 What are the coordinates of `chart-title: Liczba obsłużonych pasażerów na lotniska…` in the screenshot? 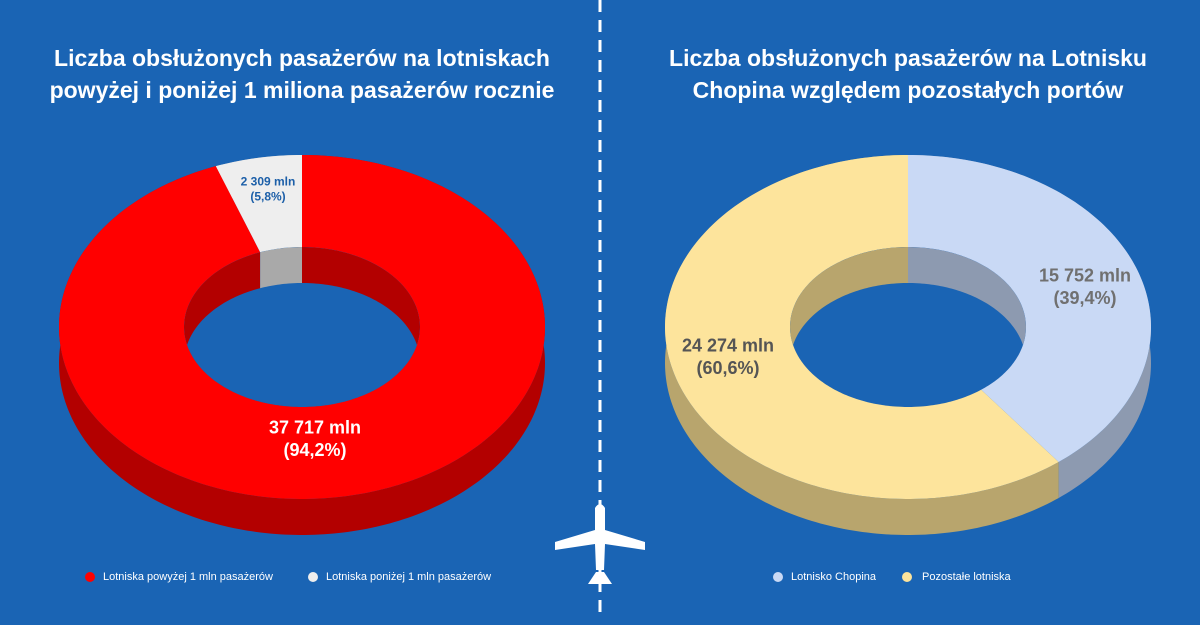 It's located at (302, 58).